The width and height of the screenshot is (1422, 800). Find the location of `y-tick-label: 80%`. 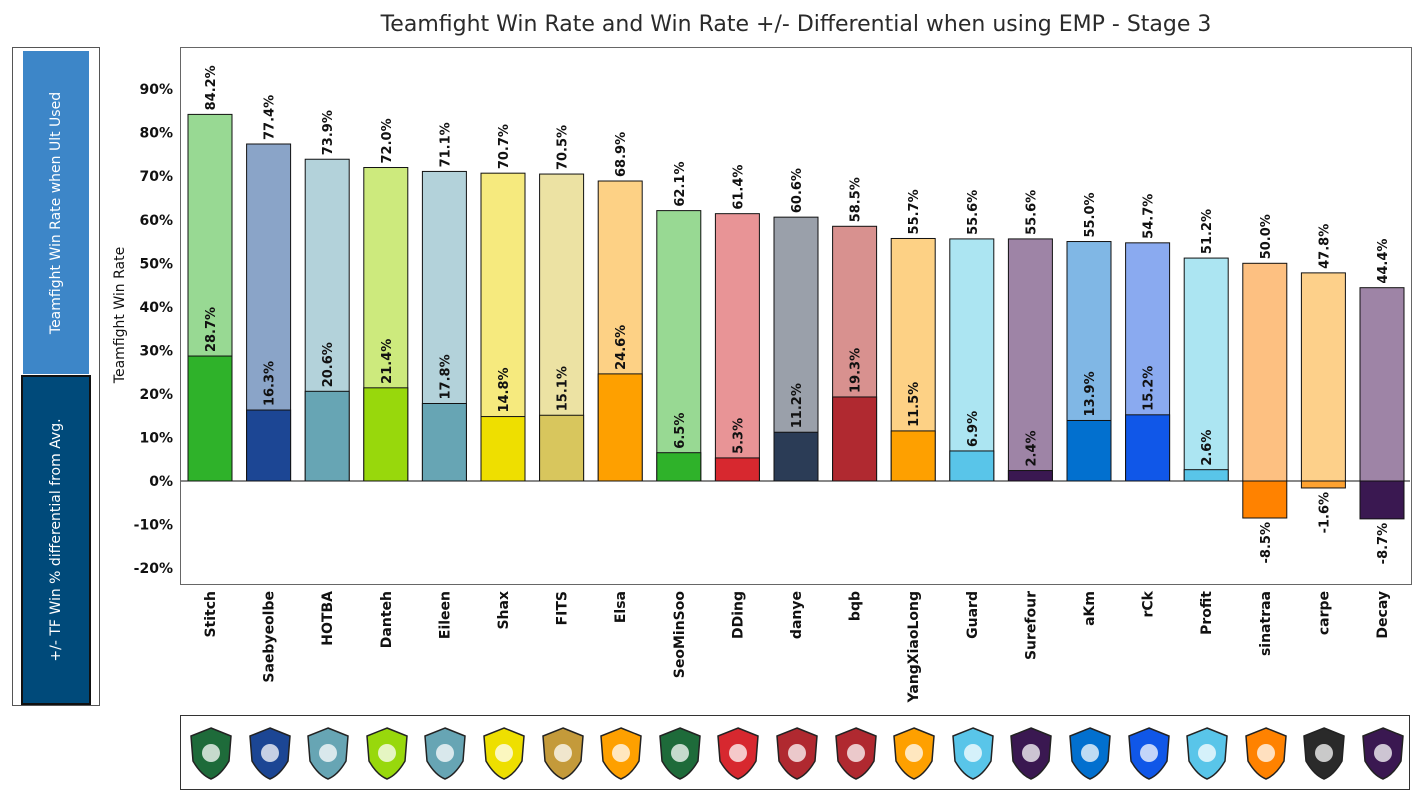

y-tick-label: 80% is located at coordinates (156, 134).